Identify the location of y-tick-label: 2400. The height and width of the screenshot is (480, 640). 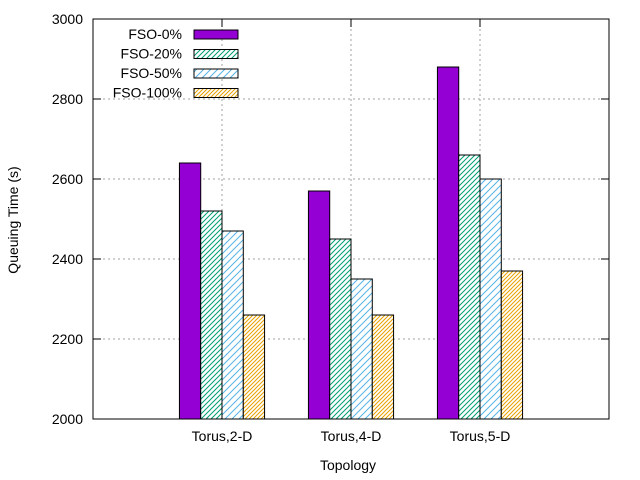
(67, 259).